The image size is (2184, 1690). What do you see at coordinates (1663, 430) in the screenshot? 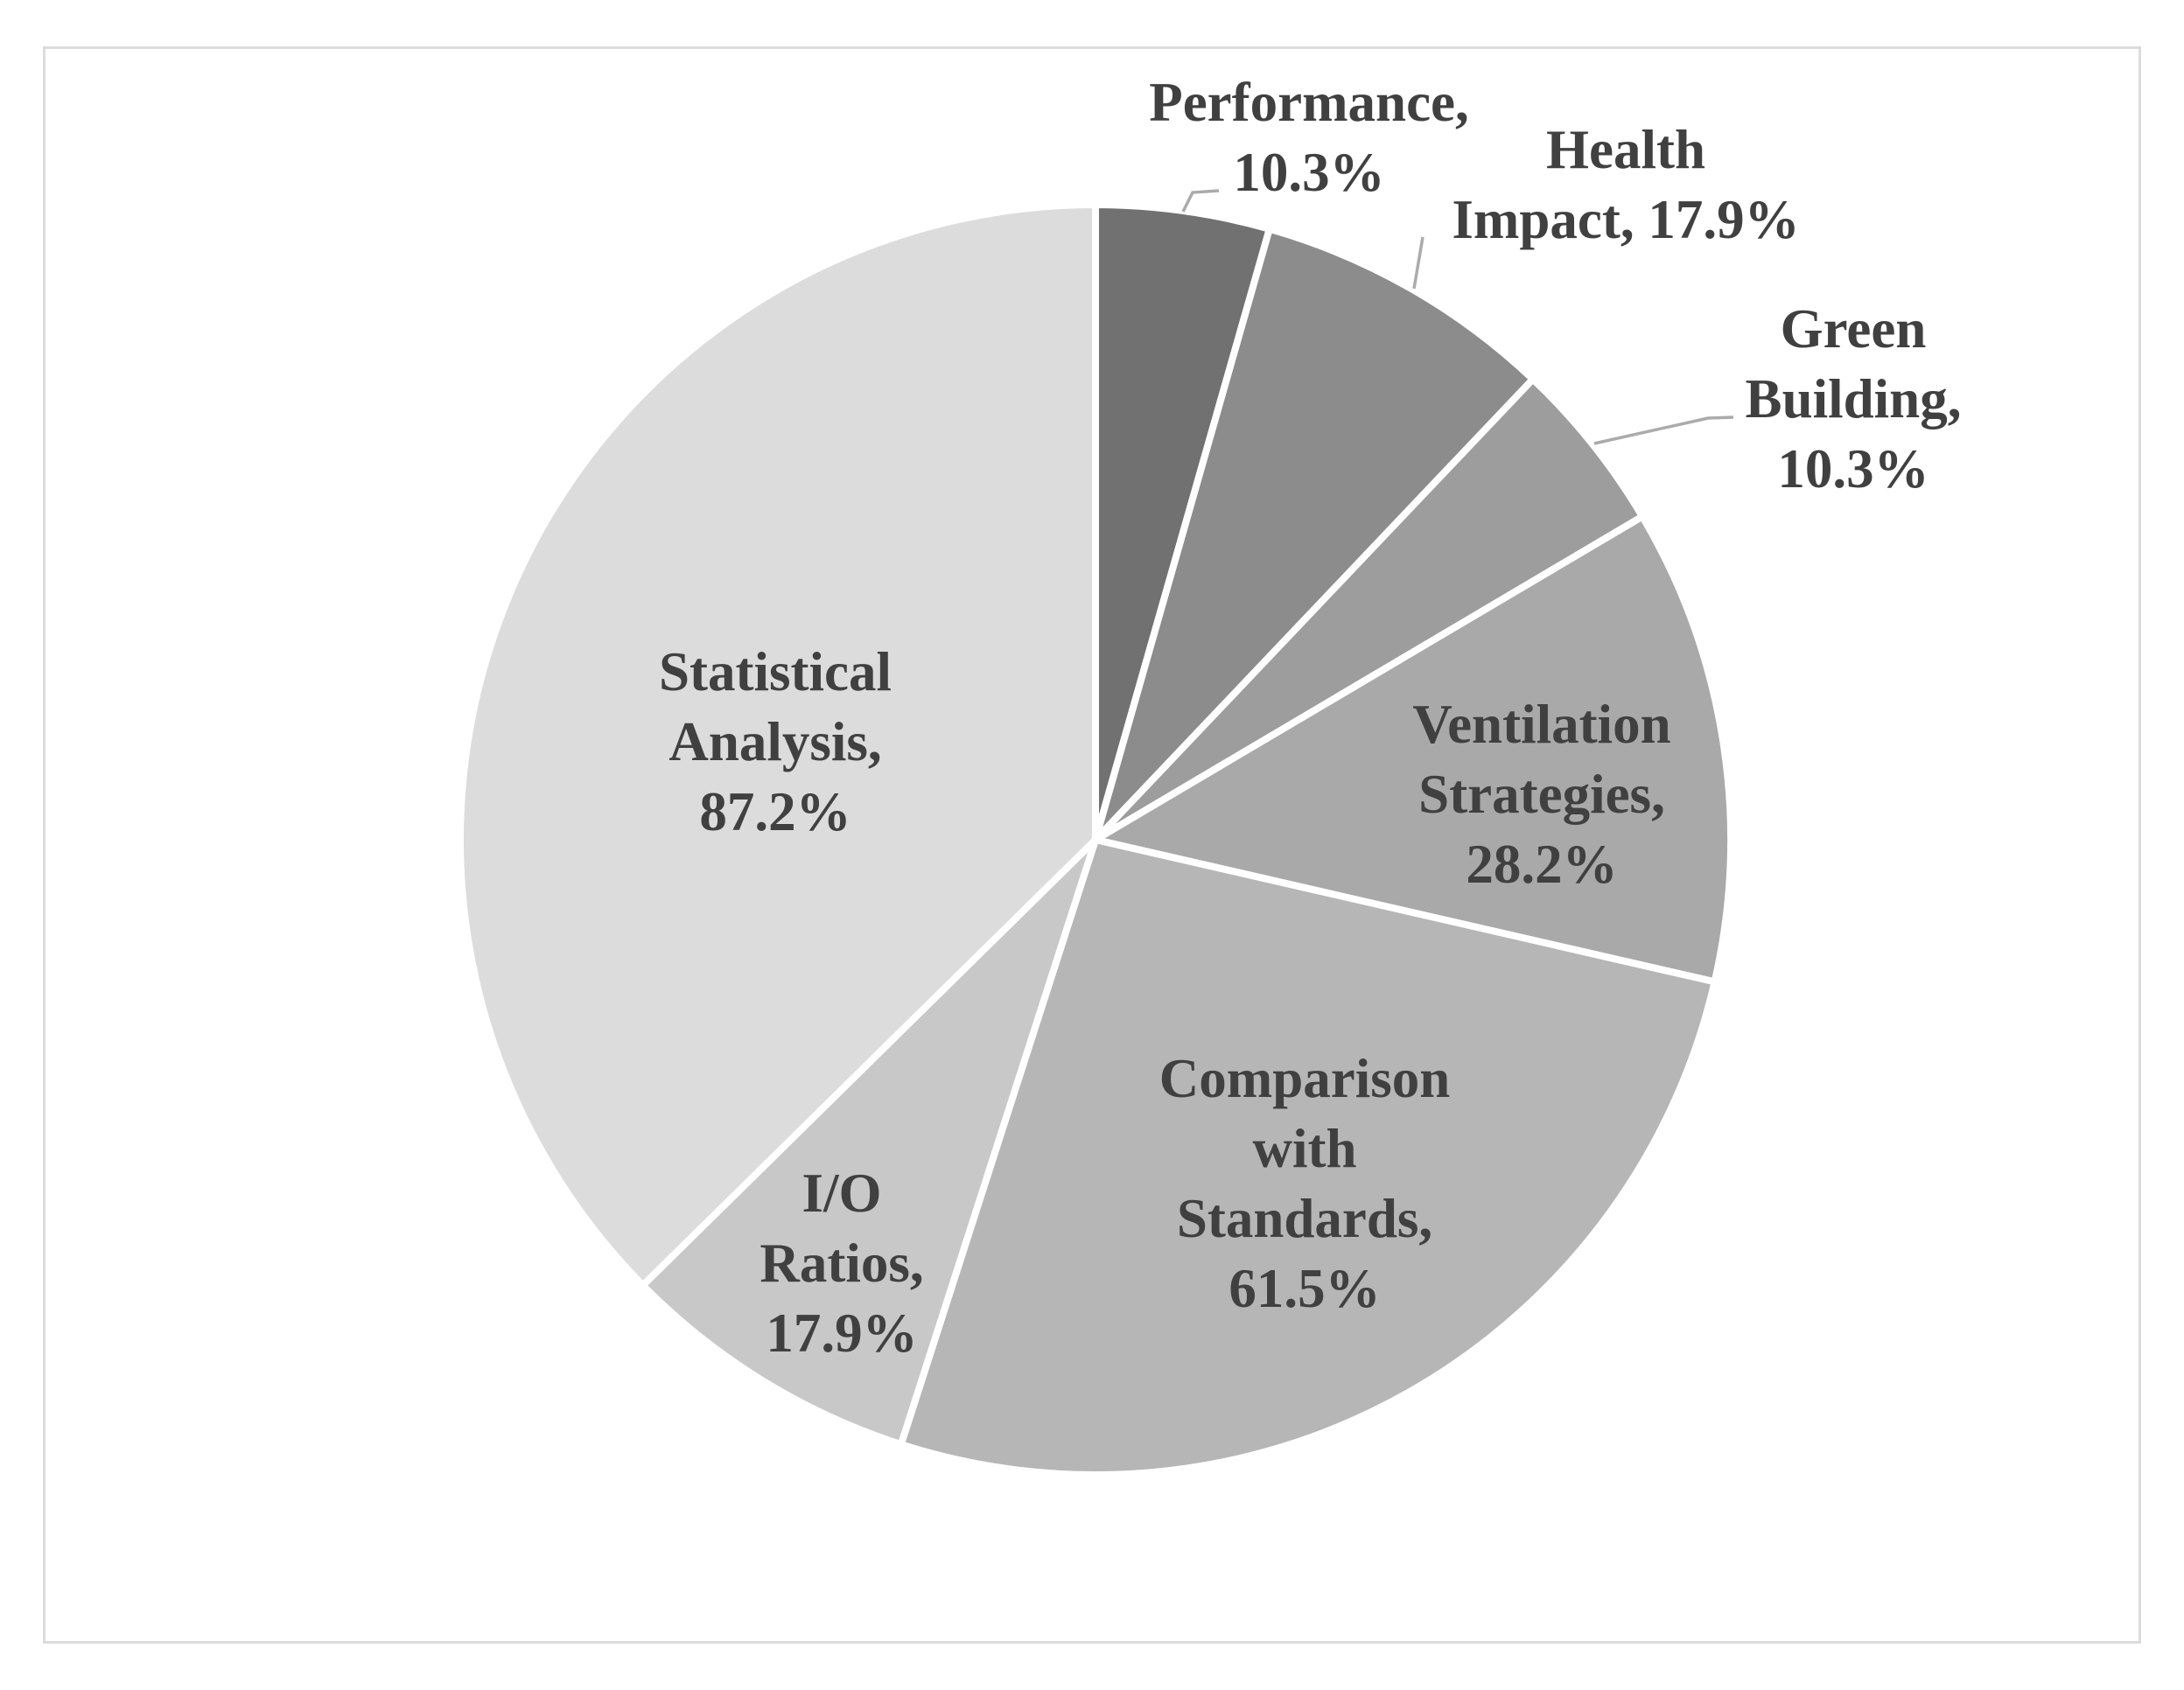
I see `leader-line-green-building` at bounding box center [1663, 430].